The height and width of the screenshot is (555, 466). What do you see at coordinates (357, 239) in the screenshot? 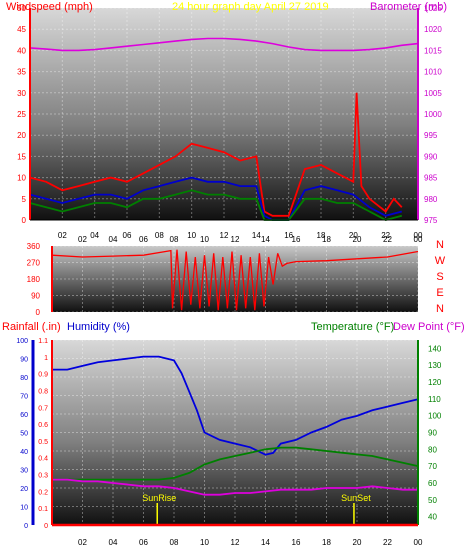
I see `direction-x-tick-label: 20` at bounding box center [357, 239].